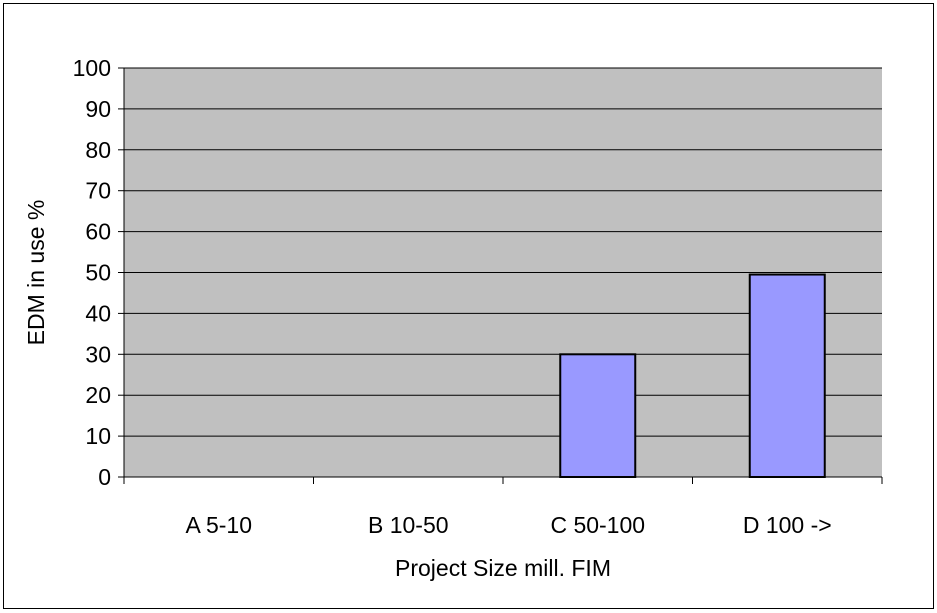 The width and height of the screenshot is (937, 613). Describe the element at coordinates (787, 525) in the screenshot. I see `x-tick-label: D 100 ->` at that location.